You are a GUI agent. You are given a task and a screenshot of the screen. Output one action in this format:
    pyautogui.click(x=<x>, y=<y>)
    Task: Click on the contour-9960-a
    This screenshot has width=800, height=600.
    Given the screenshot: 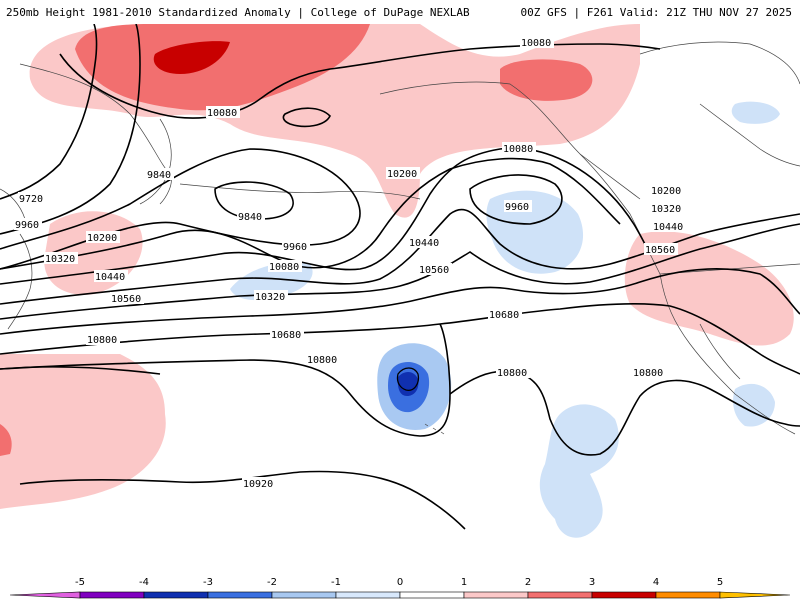 What is the action you would take?
    pyautogui.click(x=180, y=209)
    